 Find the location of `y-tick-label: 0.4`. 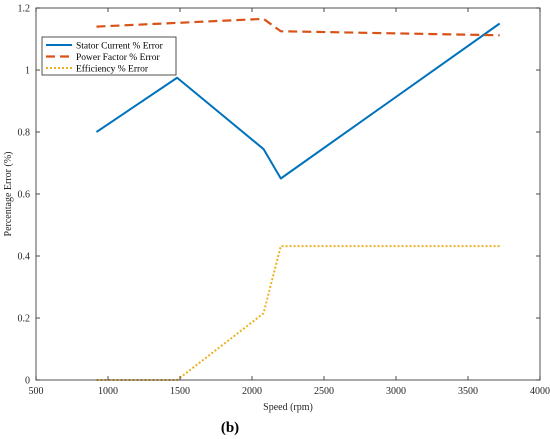

y-tick-label: 0.4 is located at coordinates (24, 257).